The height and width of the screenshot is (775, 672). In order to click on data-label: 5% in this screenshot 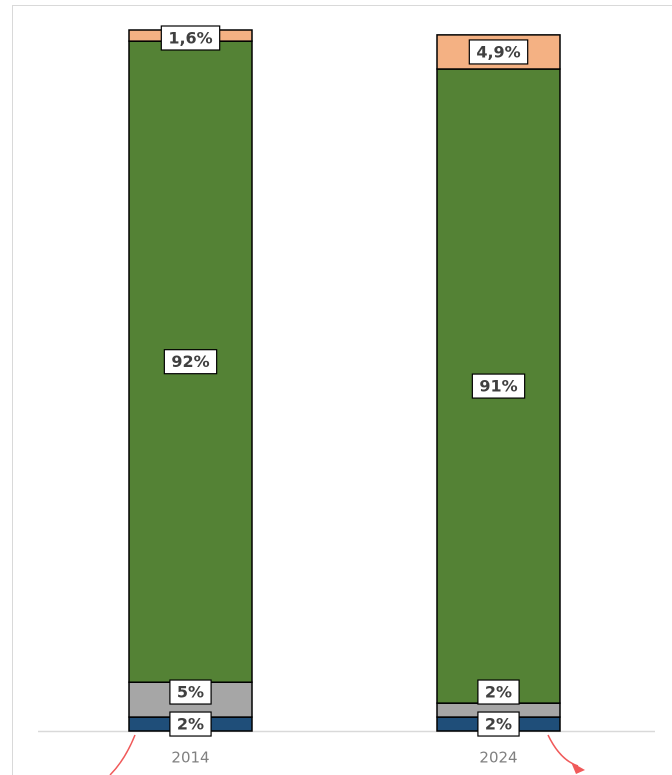, I will do `click(190, 692)`.